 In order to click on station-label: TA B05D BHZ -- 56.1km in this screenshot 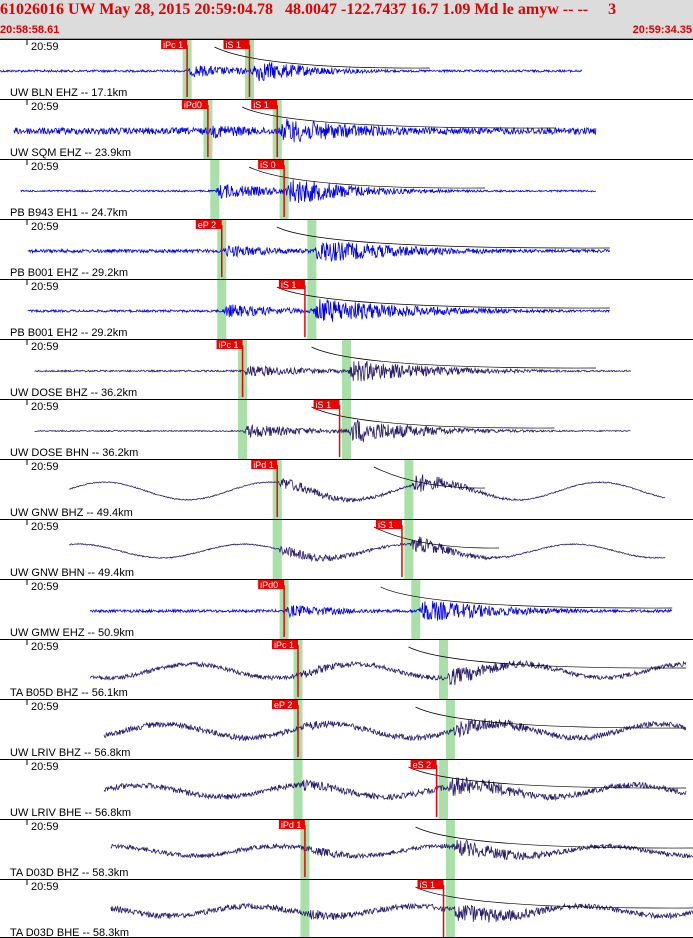, I will do `click(69, 693)`.